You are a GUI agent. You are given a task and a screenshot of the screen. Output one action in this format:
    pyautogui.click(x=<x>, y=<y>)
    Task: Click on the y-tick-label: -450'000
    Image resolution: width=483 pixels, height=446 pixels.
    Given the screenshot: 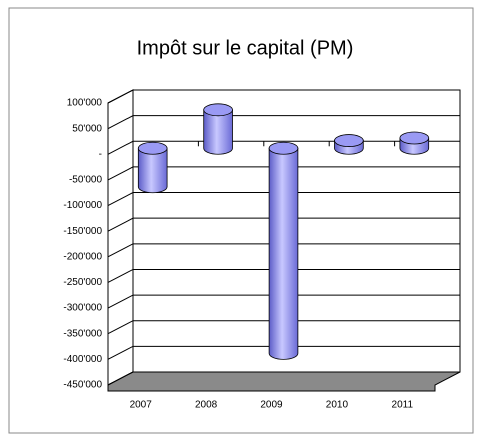 What is the action you would take?
    pyautogui.click(x=82, y=385)
    